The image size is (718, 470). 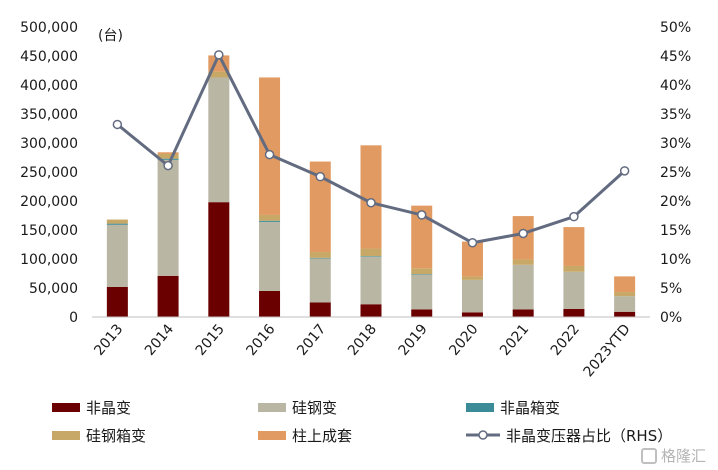 What do you see at coordinates (530, 407) in the screenshot?
I see `legend-label: 非晶箱变` at bounding box center [530, 407].